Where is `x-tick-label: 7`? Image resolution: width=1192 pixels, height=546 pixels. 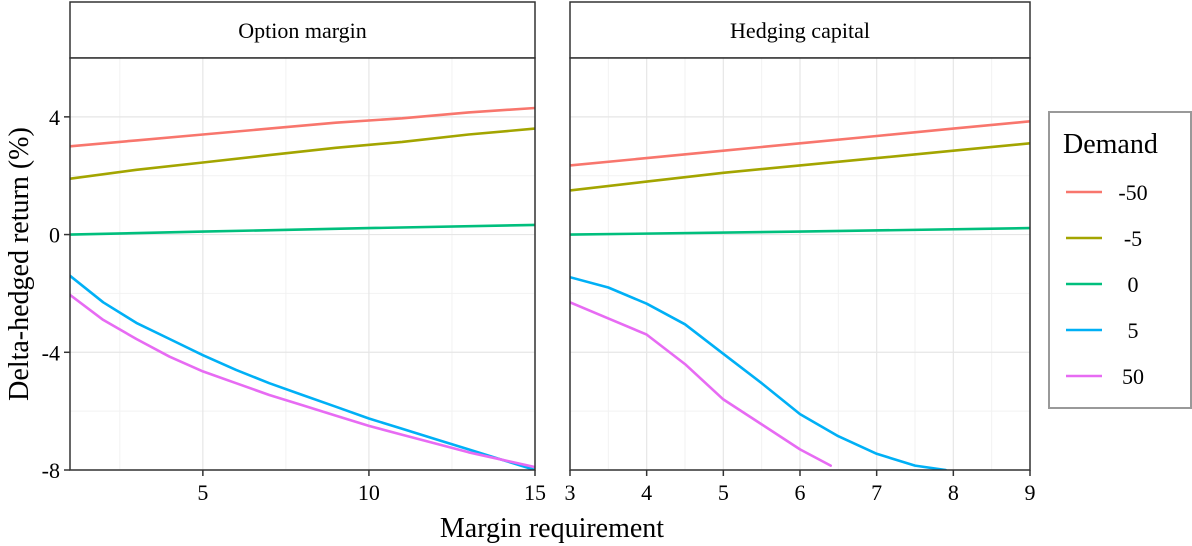
x-tick-label: 7 is located at coordinates (876, 492).